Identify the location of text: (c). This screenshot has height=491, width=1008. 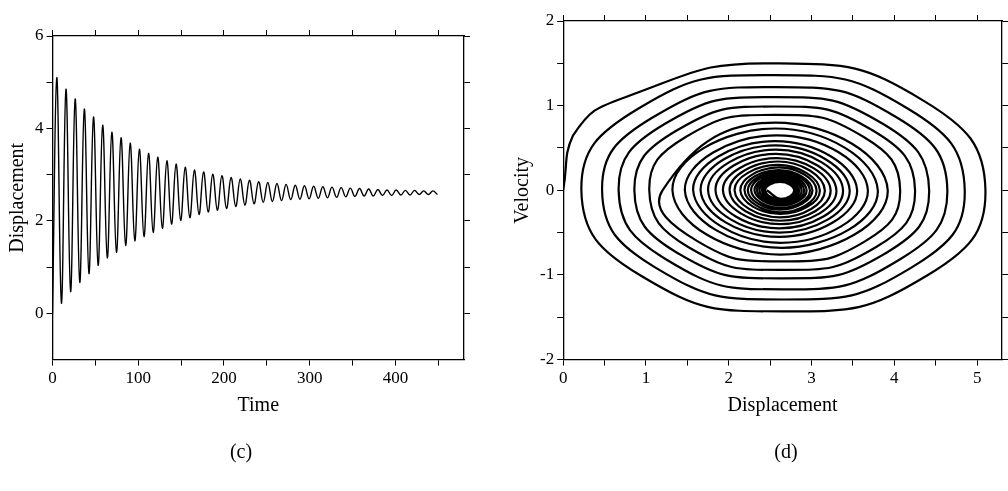
(241, 451).